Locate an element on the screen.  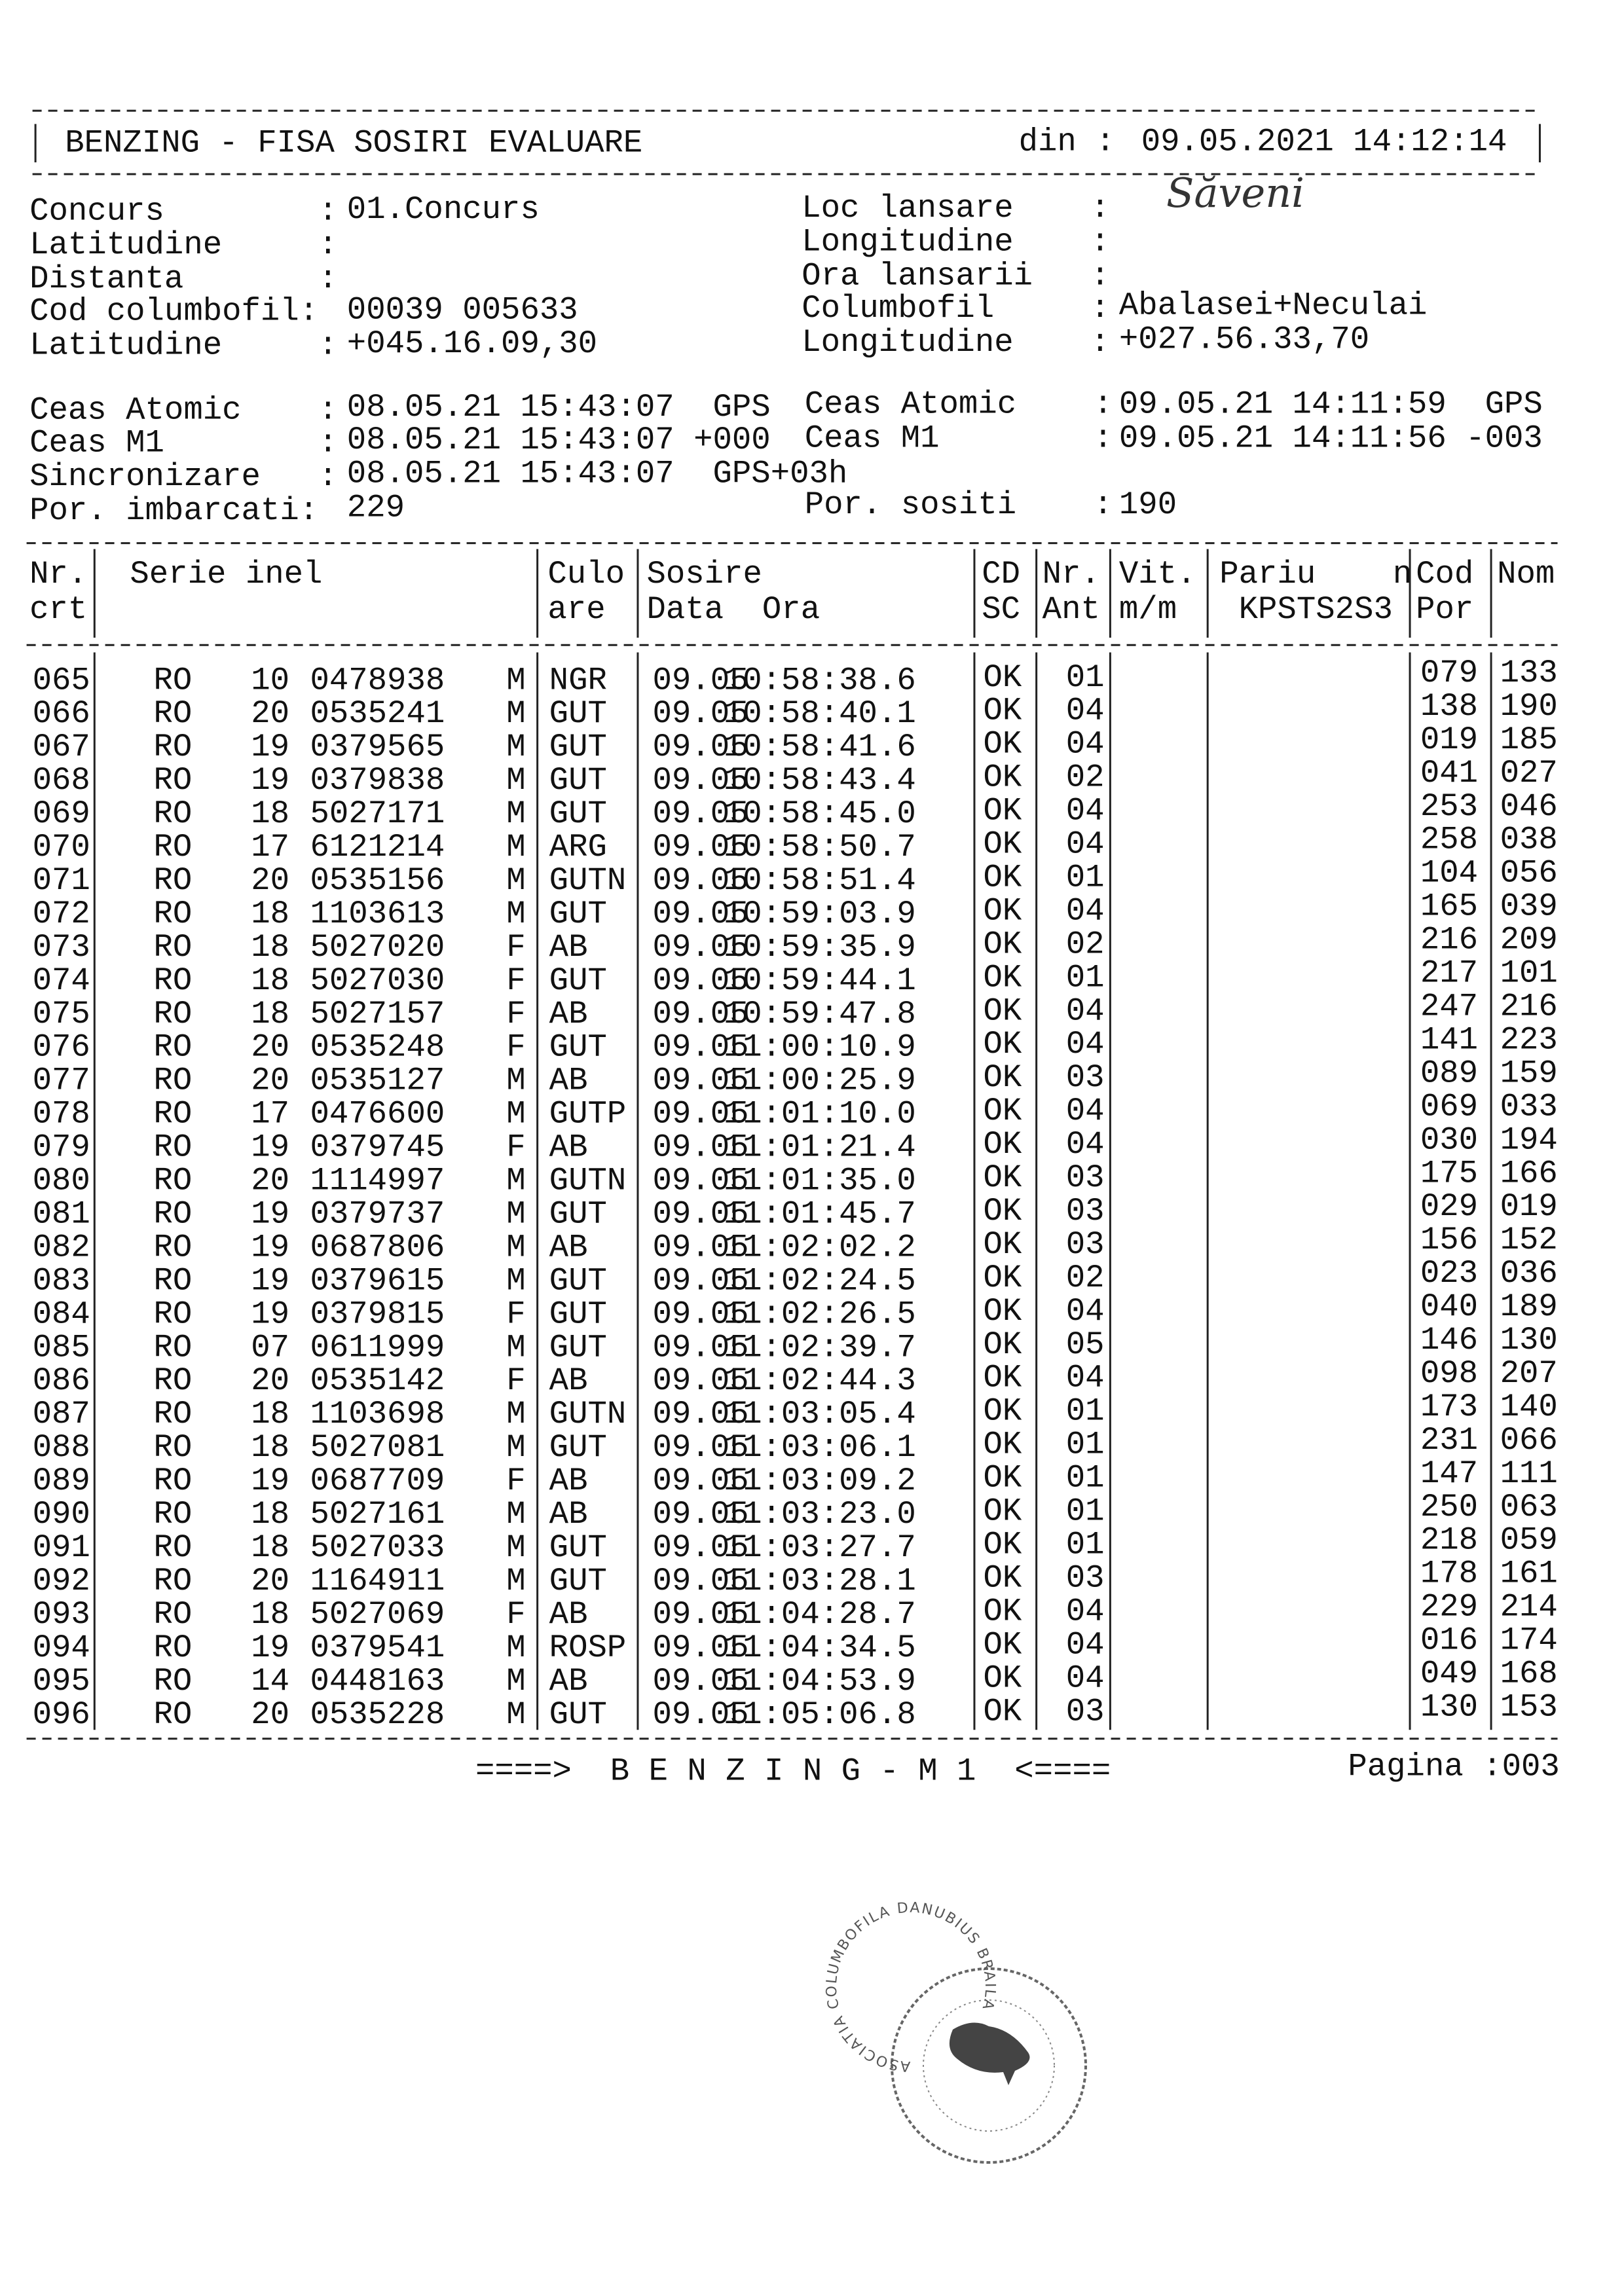
stamp: ASOCIATIA COLUMBOFILA DANUBIUS BRAILA is located at coordinates (955, 2032).